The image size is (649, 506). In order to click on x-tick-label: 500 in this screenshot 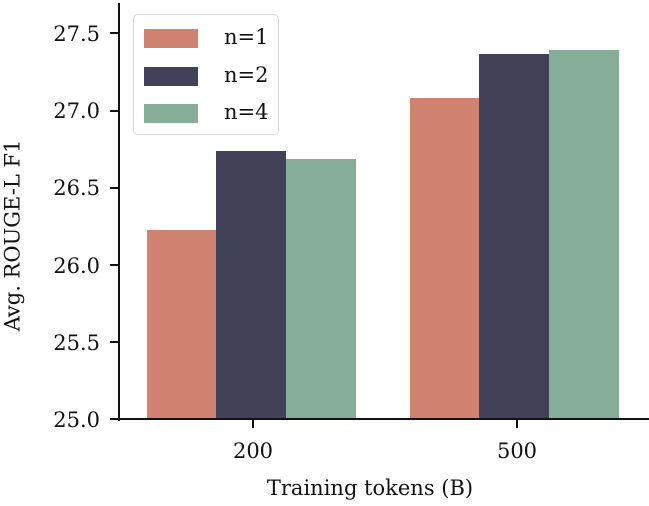, I will do `click(517, 451)`.